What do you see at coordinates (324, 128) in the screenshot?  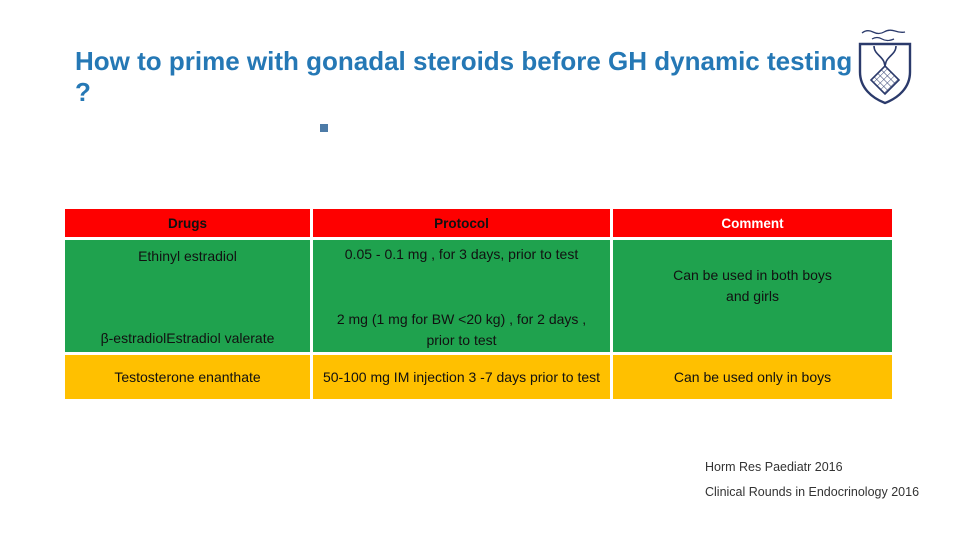 I see `square-bullet-icon` at bounding box center [324, 128].